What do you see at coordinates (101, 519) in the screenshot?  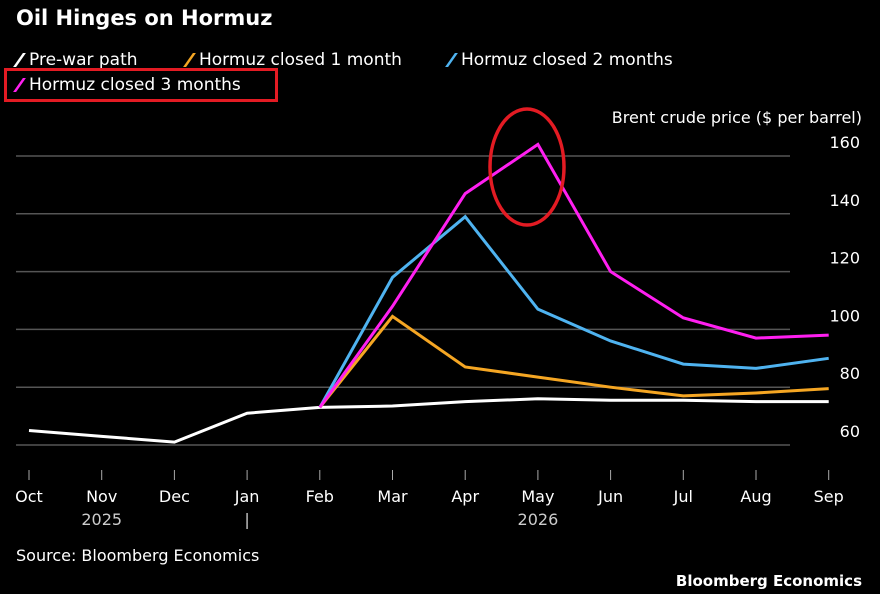 I see `year-label: 2025` at bounding box center [101, 519].